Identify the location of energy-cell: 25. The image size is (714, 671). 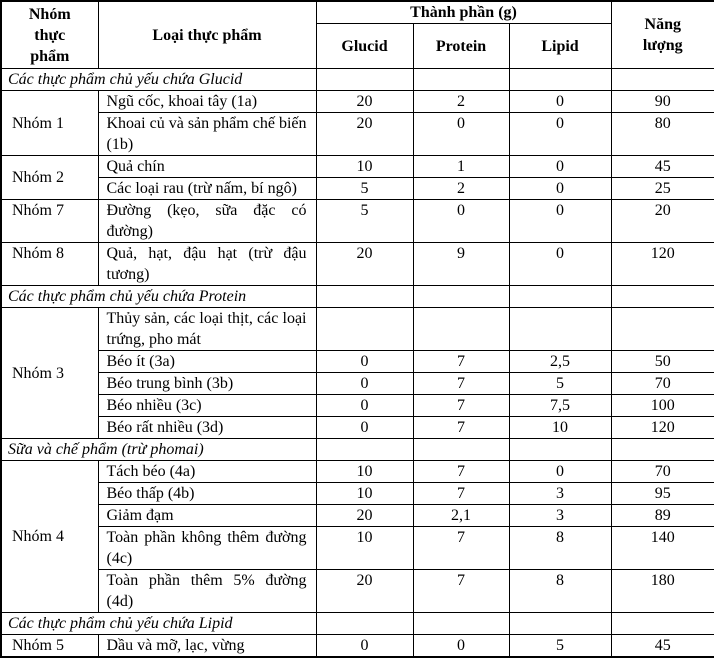
(662, 188).